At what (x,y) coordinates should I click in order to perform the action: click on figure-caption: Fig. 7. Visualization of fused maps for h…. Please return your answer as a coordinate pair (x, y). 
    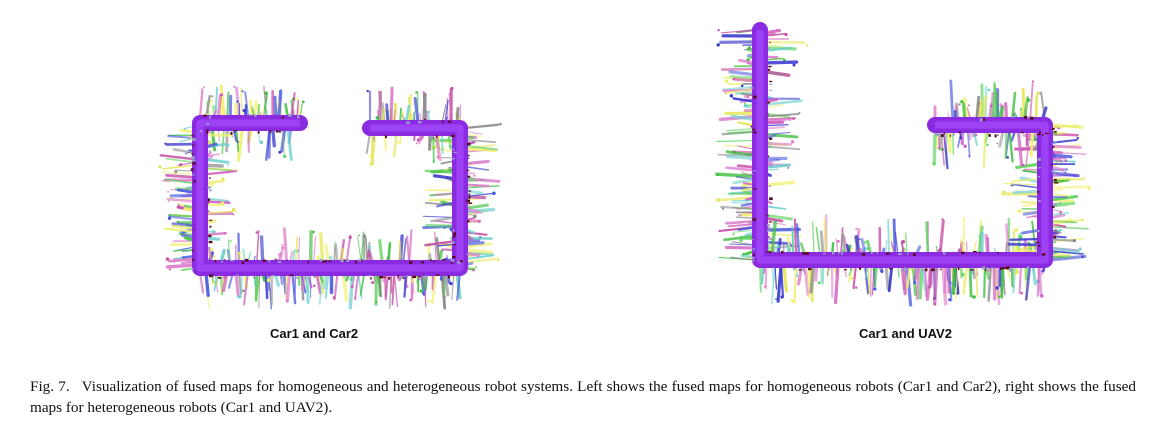
    Looking at the image, I should click on (583, 397).